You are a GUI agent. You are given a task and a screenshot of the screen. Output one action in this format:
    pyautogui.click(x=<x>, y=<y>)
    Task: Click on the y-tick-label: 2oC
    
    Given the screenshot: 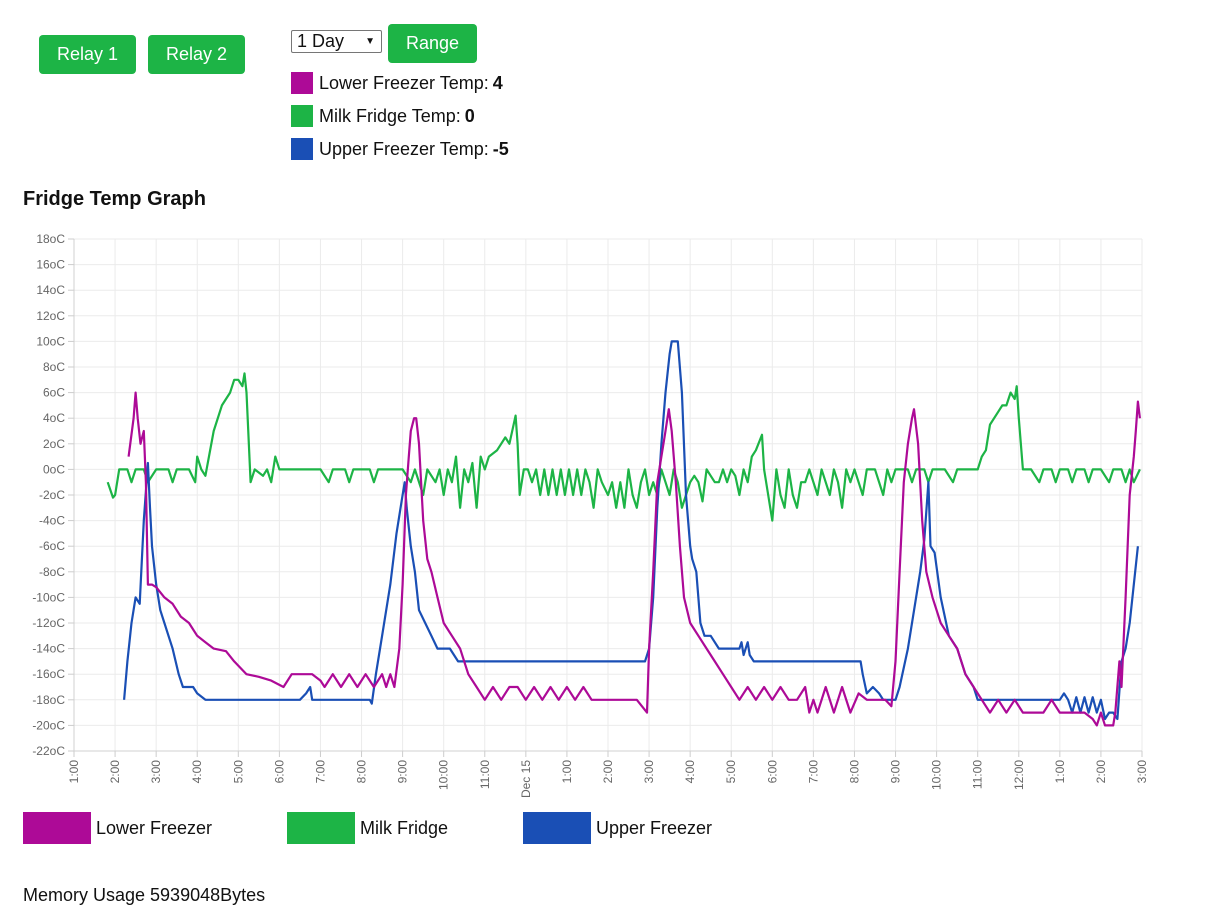 What is the action you would take?
    pyautogui.click(x=54, y=444)
    